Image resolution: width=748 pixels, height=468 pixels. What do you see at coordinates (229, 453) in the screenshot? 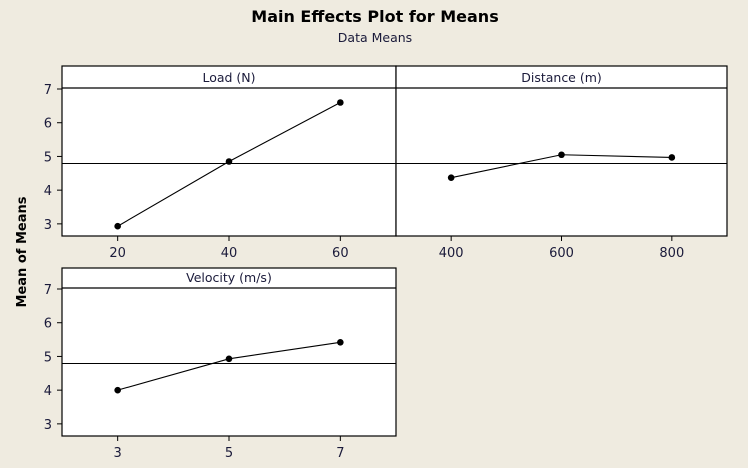
I see `x-tick-label: 5` at bounding box center [229, 453].